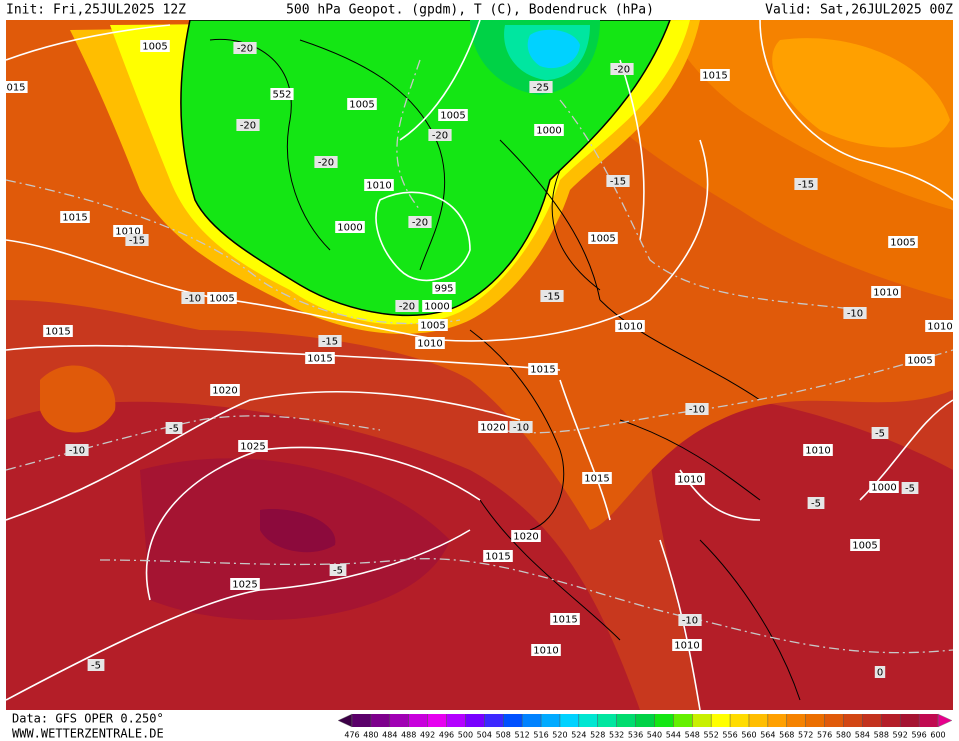 This screenshot has height=741, width=959. What do you see at coordinates (900, 735) in the screenshot?
I see `colorbar-label: 592` at bounding box center [900, 735].